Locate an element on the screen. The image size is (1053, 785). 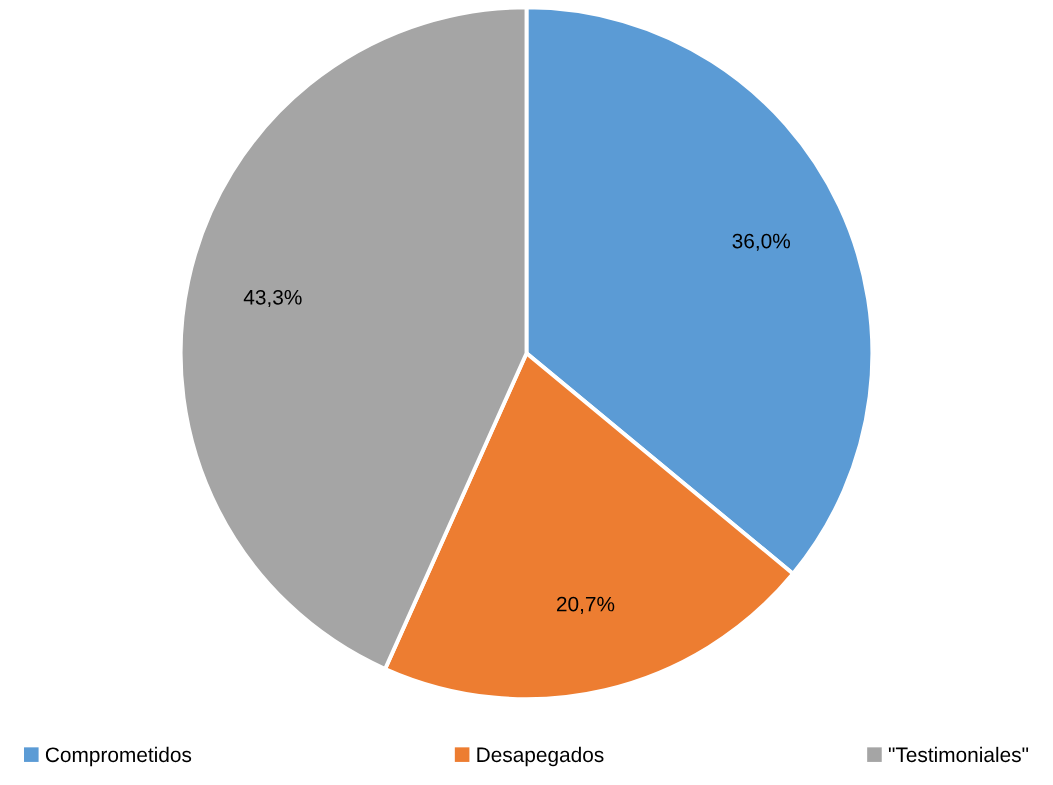
data-label: 43,3% is located at coordinates (272, 298).